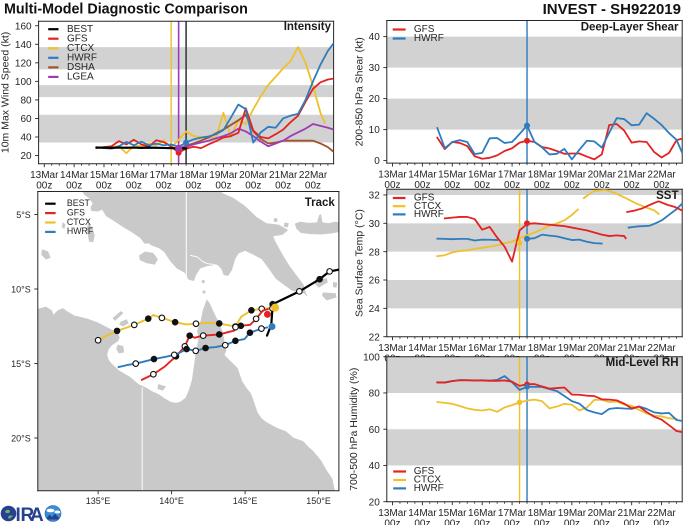 Image resolution: width=700 pixels, height=525 pixels. What do you see at coordinates (80, 29) in the screenshot?
I see `svg-text: BEST` at bounding box center [80, 29].